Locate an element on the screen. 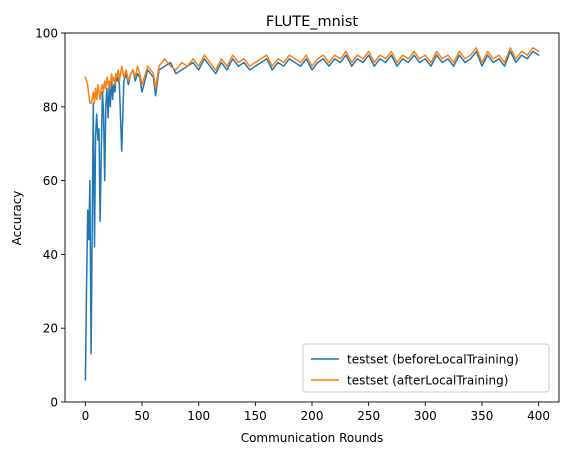 The image size is (571, 455). x-tick-label: 200 is located at coordinates (312, 416).